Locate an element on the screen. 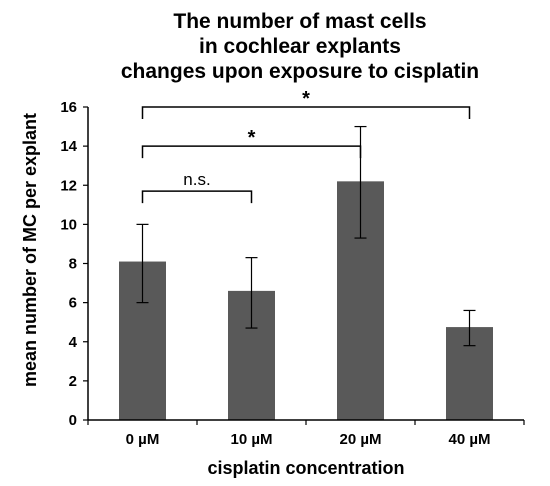  y-tick-label-2: 4 is located at coordinates (73, 342).